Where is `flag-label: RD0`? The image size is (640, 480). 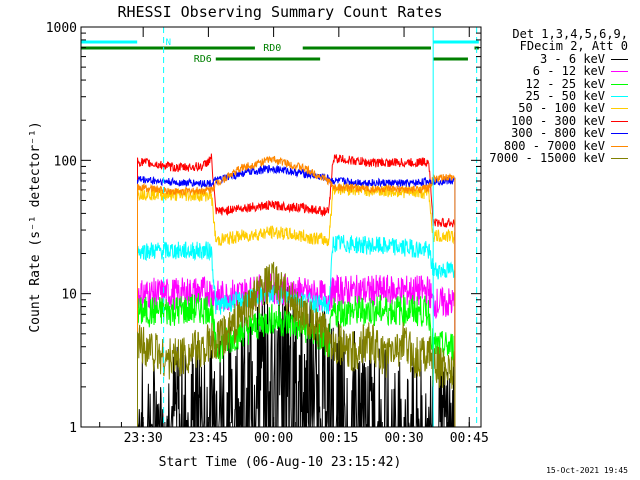 flag-label: RD0 is located at coordinates (272, 48).